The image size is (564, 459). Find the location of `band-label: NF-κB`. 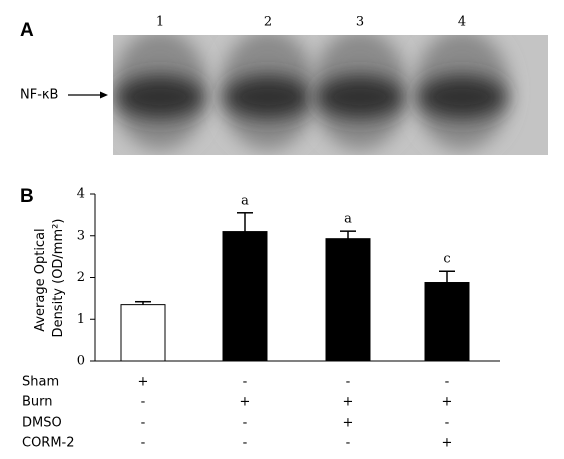

band-label: NF-κB is located at coordinates (39, 95).